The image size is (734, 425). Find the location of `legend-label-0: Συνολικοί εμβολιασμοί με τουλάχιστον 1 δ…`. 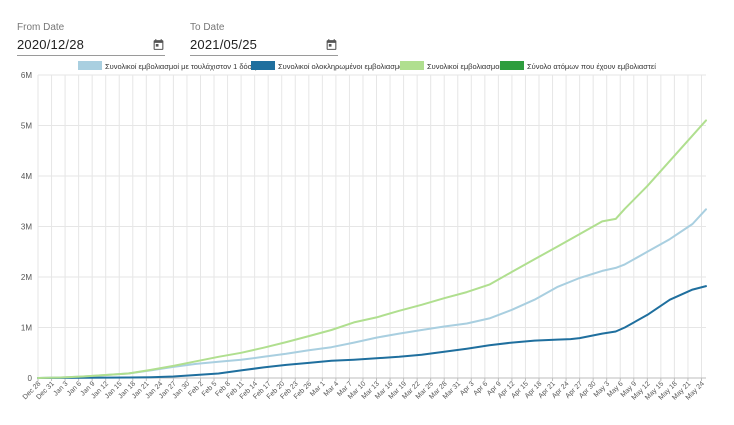

legend-label-0: Συνολικοί εμβολιασμοί με τουλάχιστον 1 δ… is located at coordinates (181, 66).